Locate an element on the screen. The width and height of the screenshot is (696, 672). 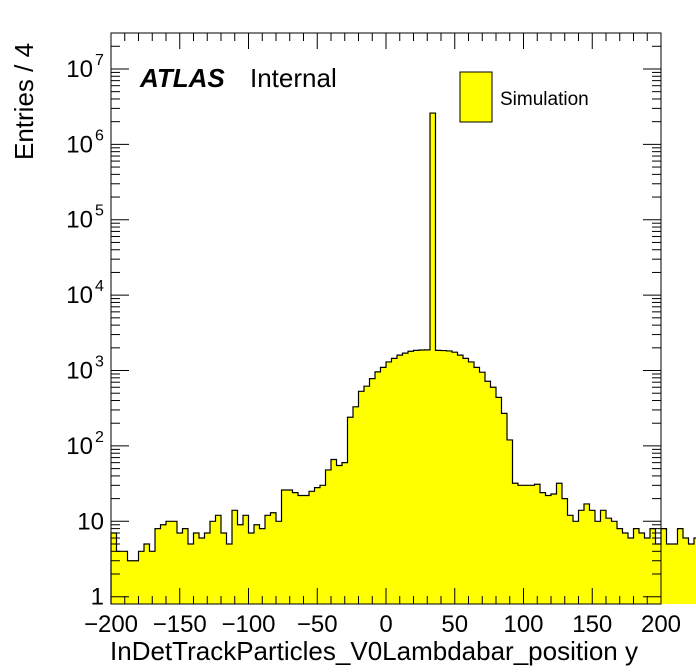
legend: Simulation is located at coordinates (524, 97).